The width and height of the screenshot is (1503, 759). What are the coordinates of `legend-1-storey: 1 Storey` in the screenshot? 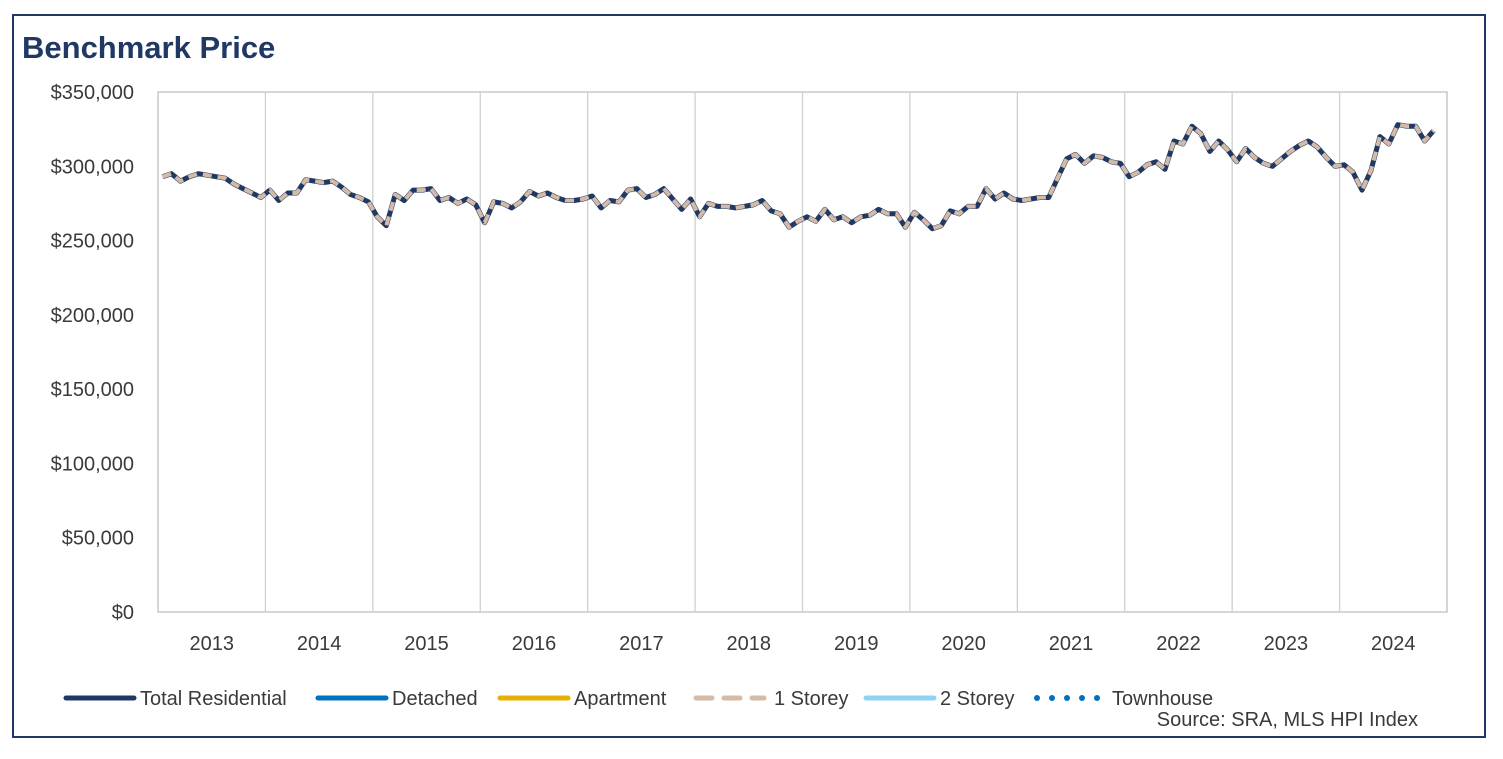 It's located at (770, 699).